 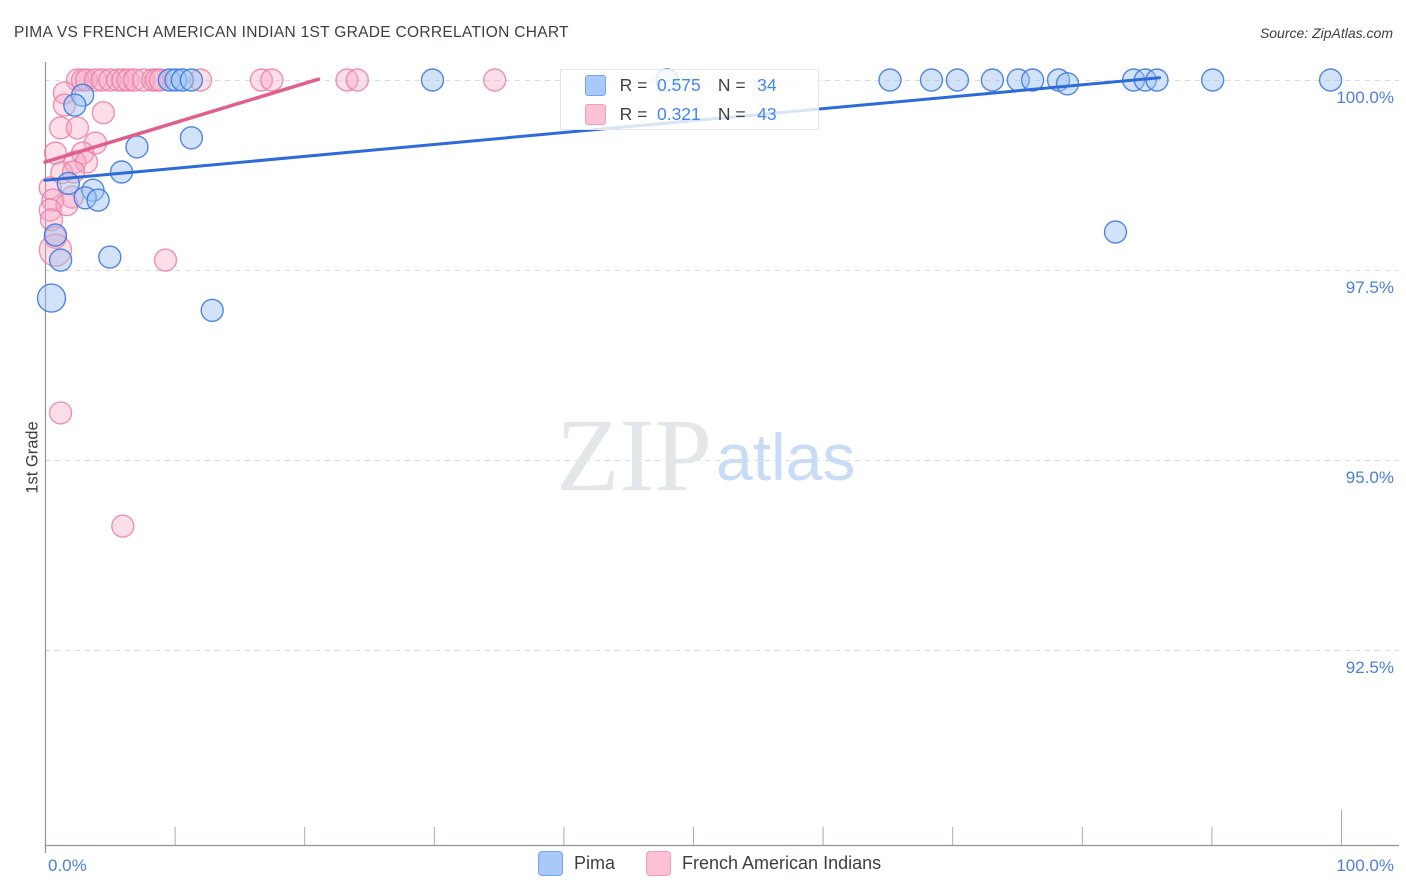 I want to click on x-min-label: 0.0%, so click(x=67, y=865).